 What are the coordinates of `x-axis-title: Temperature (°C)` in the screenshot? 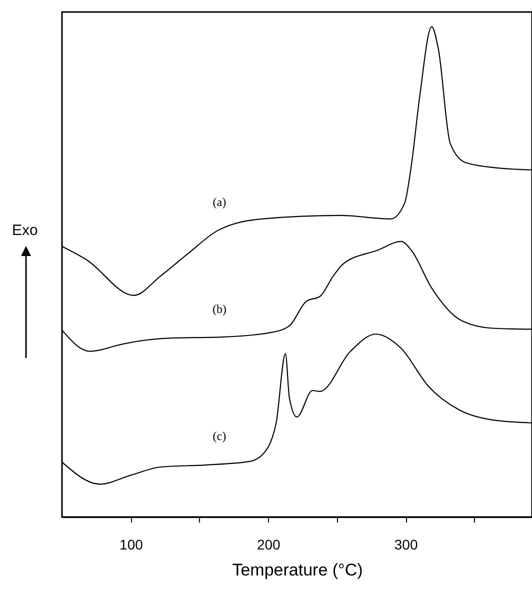 It's located at (297, 570).